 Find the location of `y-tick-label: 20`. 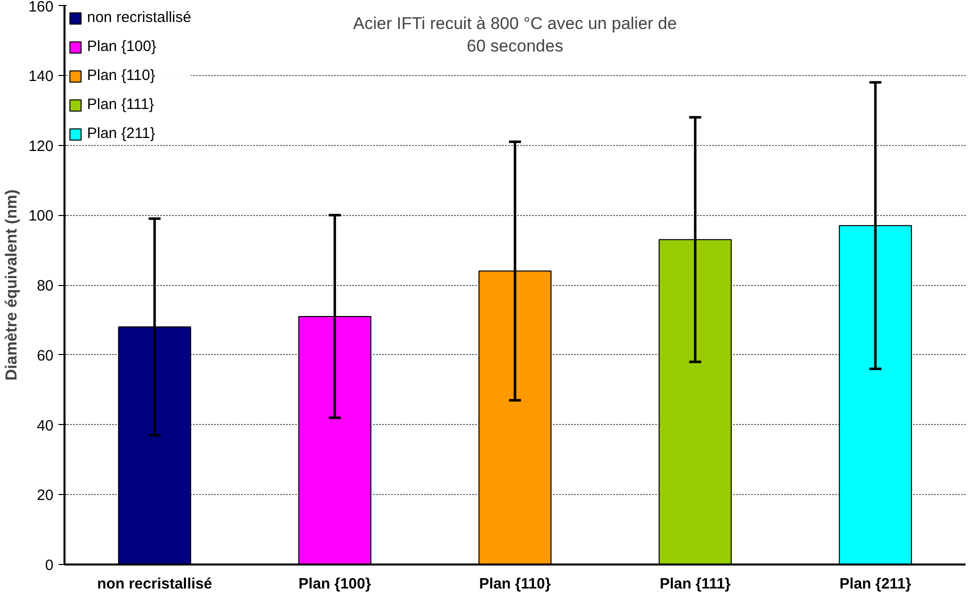

y-tick-label: 20 is located at coordinates (45, 495).